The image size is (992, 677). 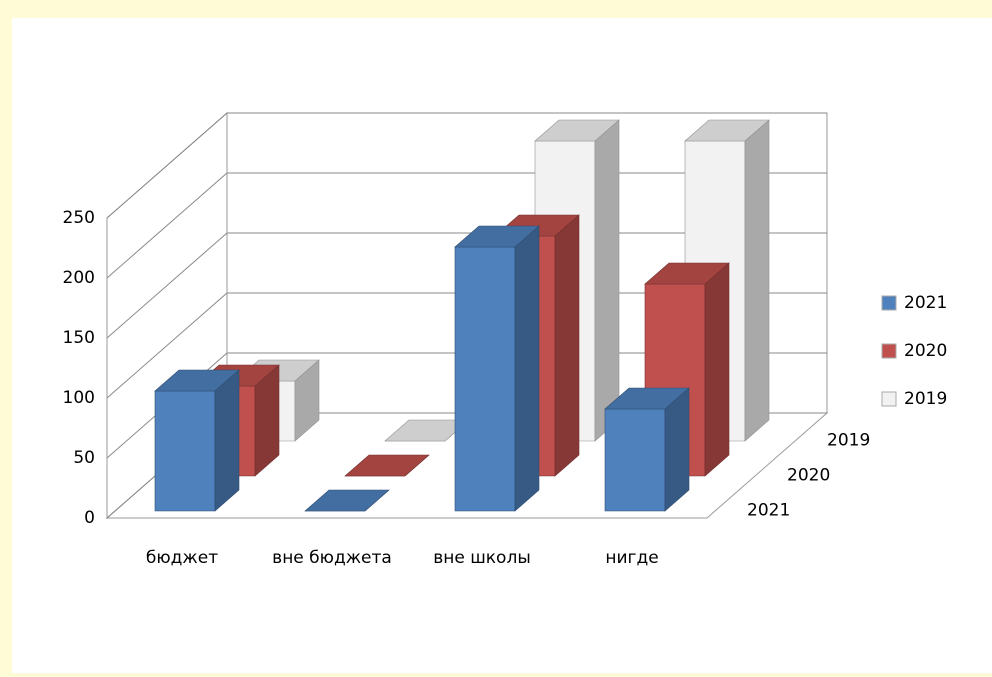 What do you see at coordinates (482, 558) in the screenshot?
I see `x-tick-label: вне школы` at bounding box center [482, 558].